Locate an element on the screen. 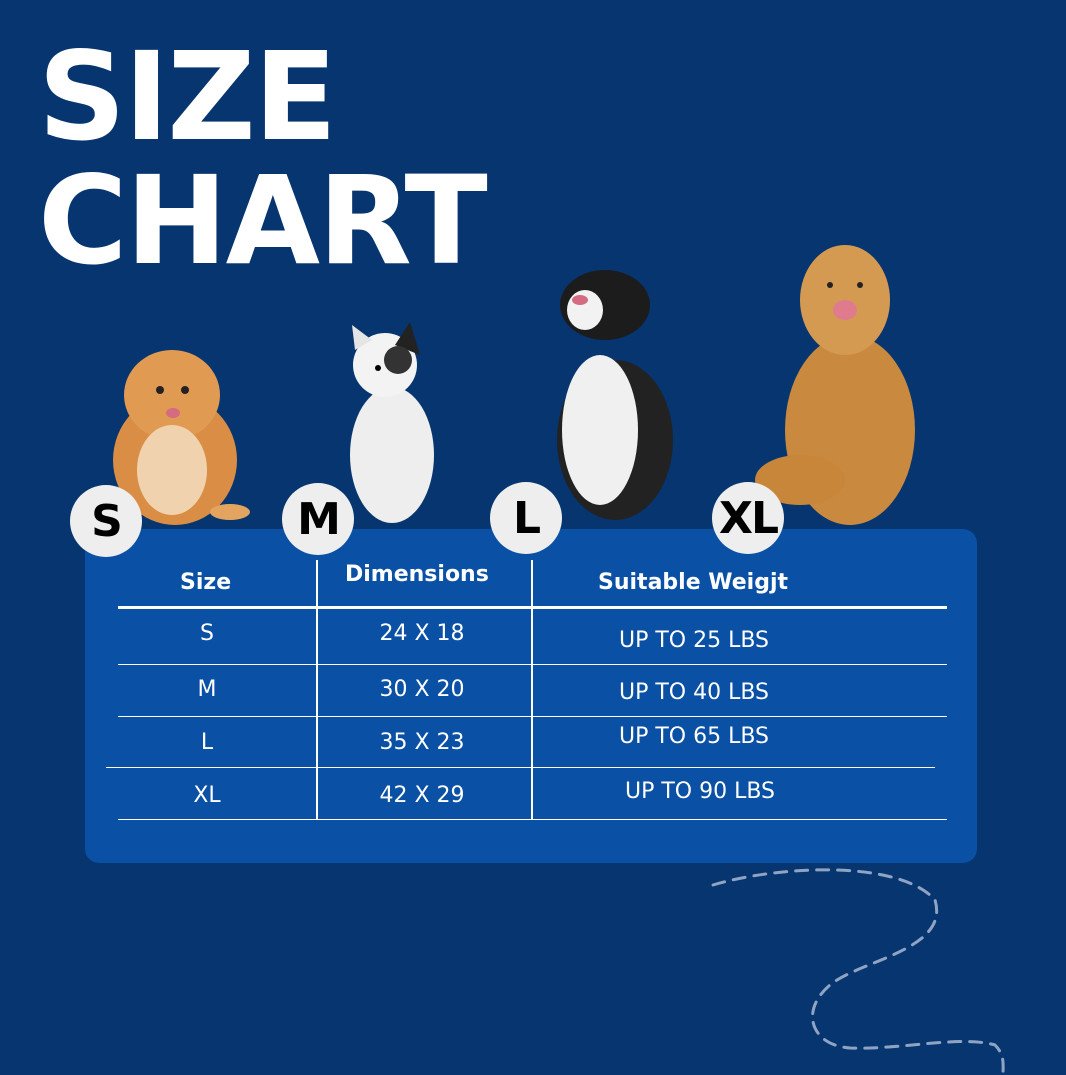 Image resolution: width=1066 pixels, height=1075 pixels. cell-size: XL is located at coordinates (207, 795).